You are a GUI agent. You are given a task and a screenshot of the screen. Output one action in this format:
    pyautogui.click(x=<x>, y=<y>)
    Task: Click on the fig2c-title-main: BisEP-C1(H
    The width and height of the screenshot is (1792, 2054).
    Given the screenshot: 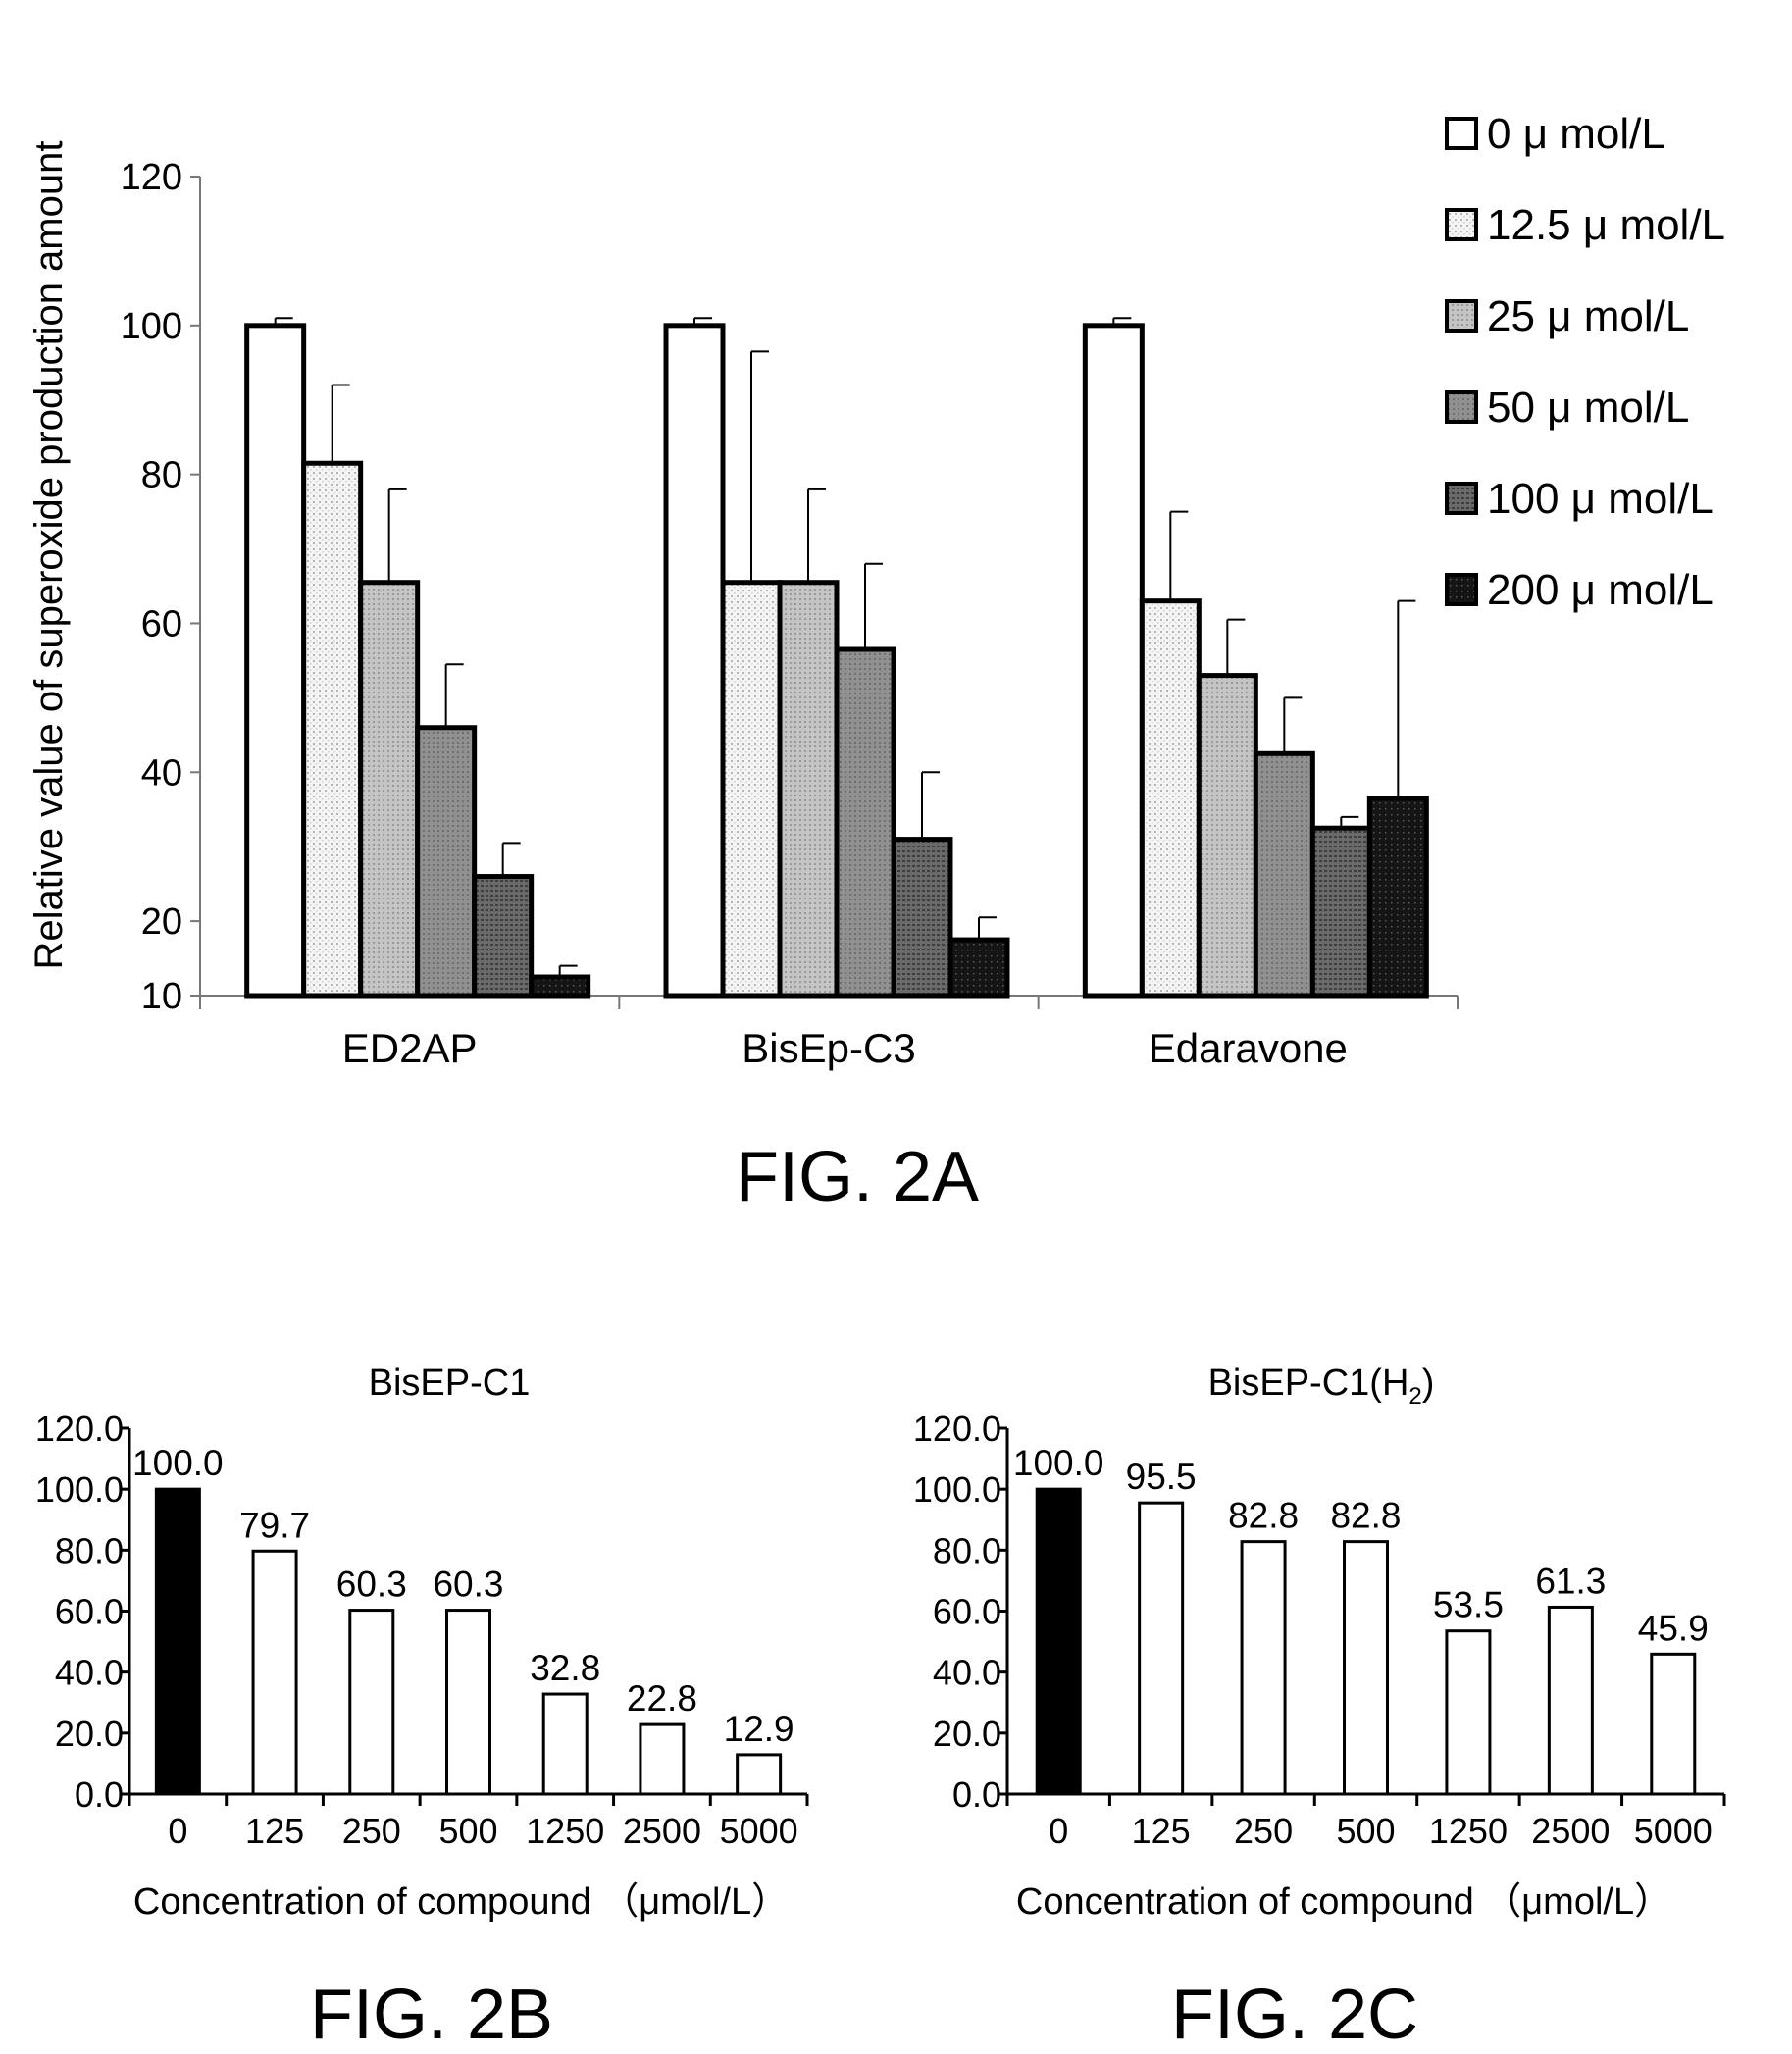 What is the action you would take?
    pyautogui.click(x=1308, y=1383)
    